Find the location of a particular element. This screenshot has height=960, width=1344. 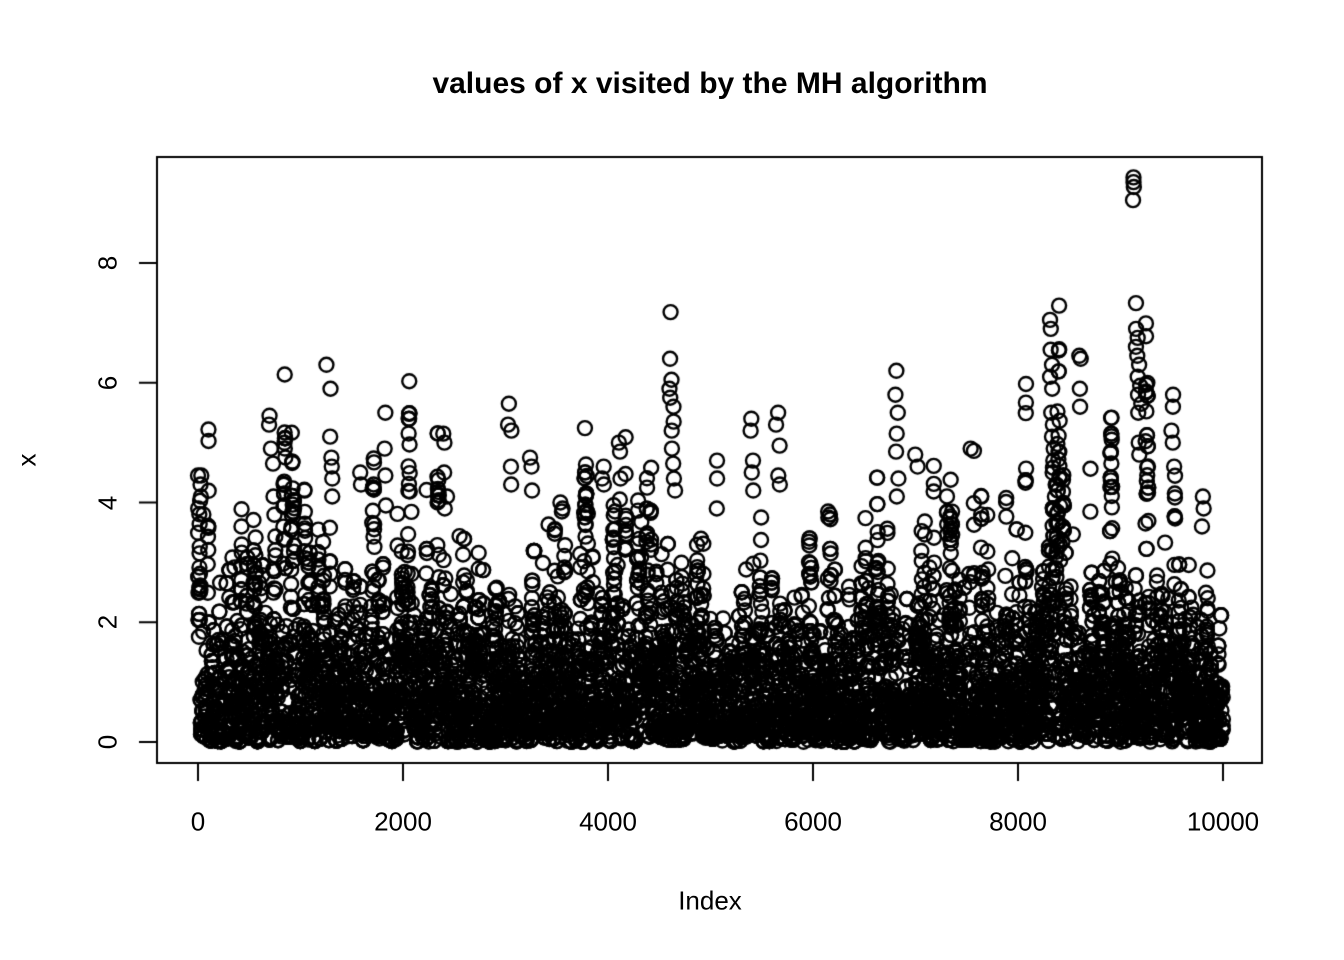

y-tick-label: 0 is located at coordinates (107, 742).